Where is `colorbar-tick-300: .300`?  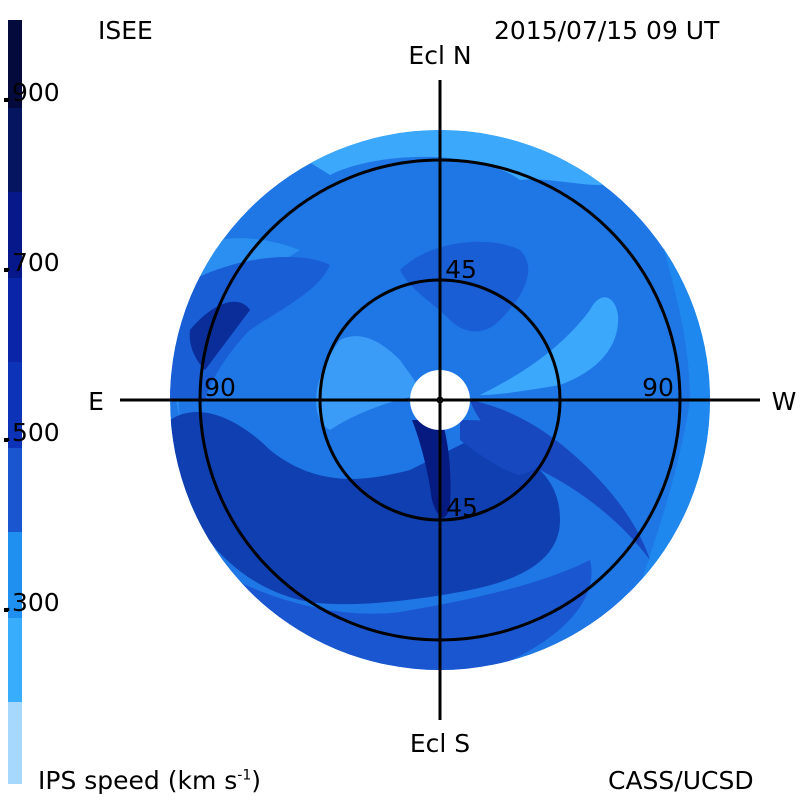
colorbar-tick-300: .300 is located at coordinates (32, 602).